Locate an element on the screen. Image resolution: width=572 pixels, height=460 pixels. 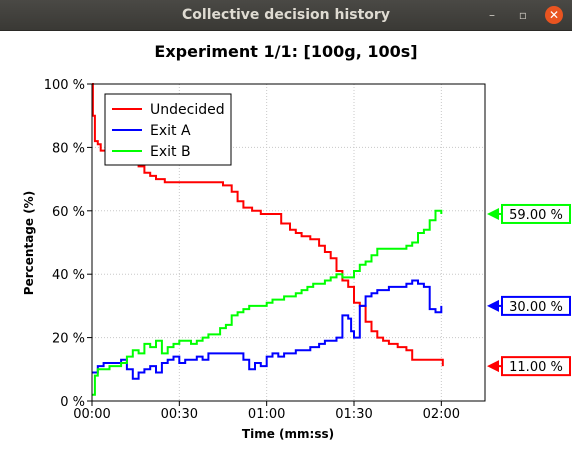
y-tick-label: 100 % is located at coordinates (64, 85).